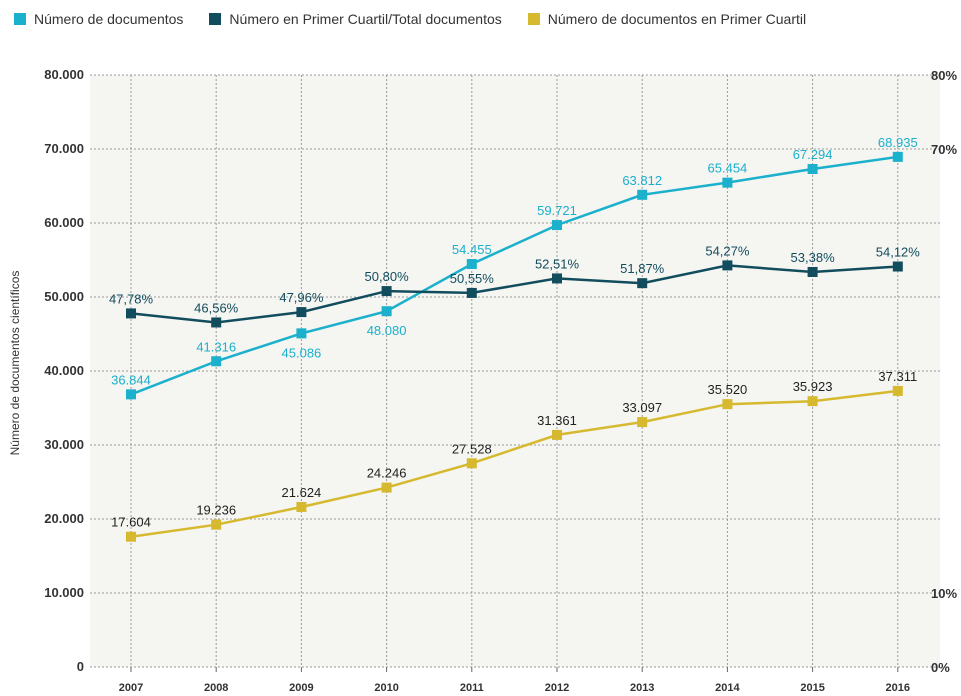 This screenshot has width=961, height=696. I want to click on data-label: 31.361, so click(557, 420).